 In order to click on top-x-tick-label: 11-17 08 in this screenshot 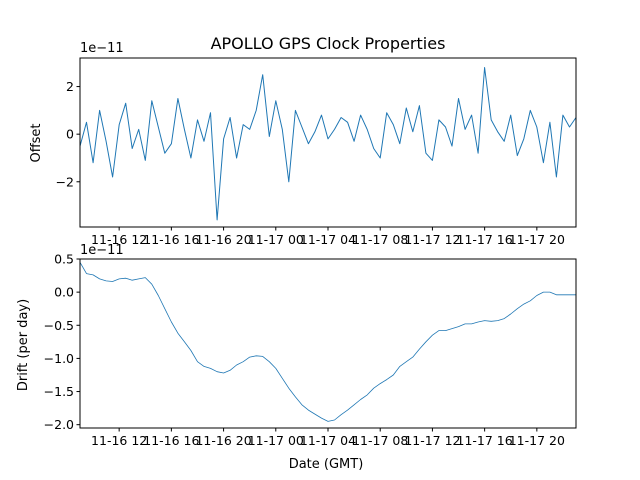, I will do `click(380, 239)`.